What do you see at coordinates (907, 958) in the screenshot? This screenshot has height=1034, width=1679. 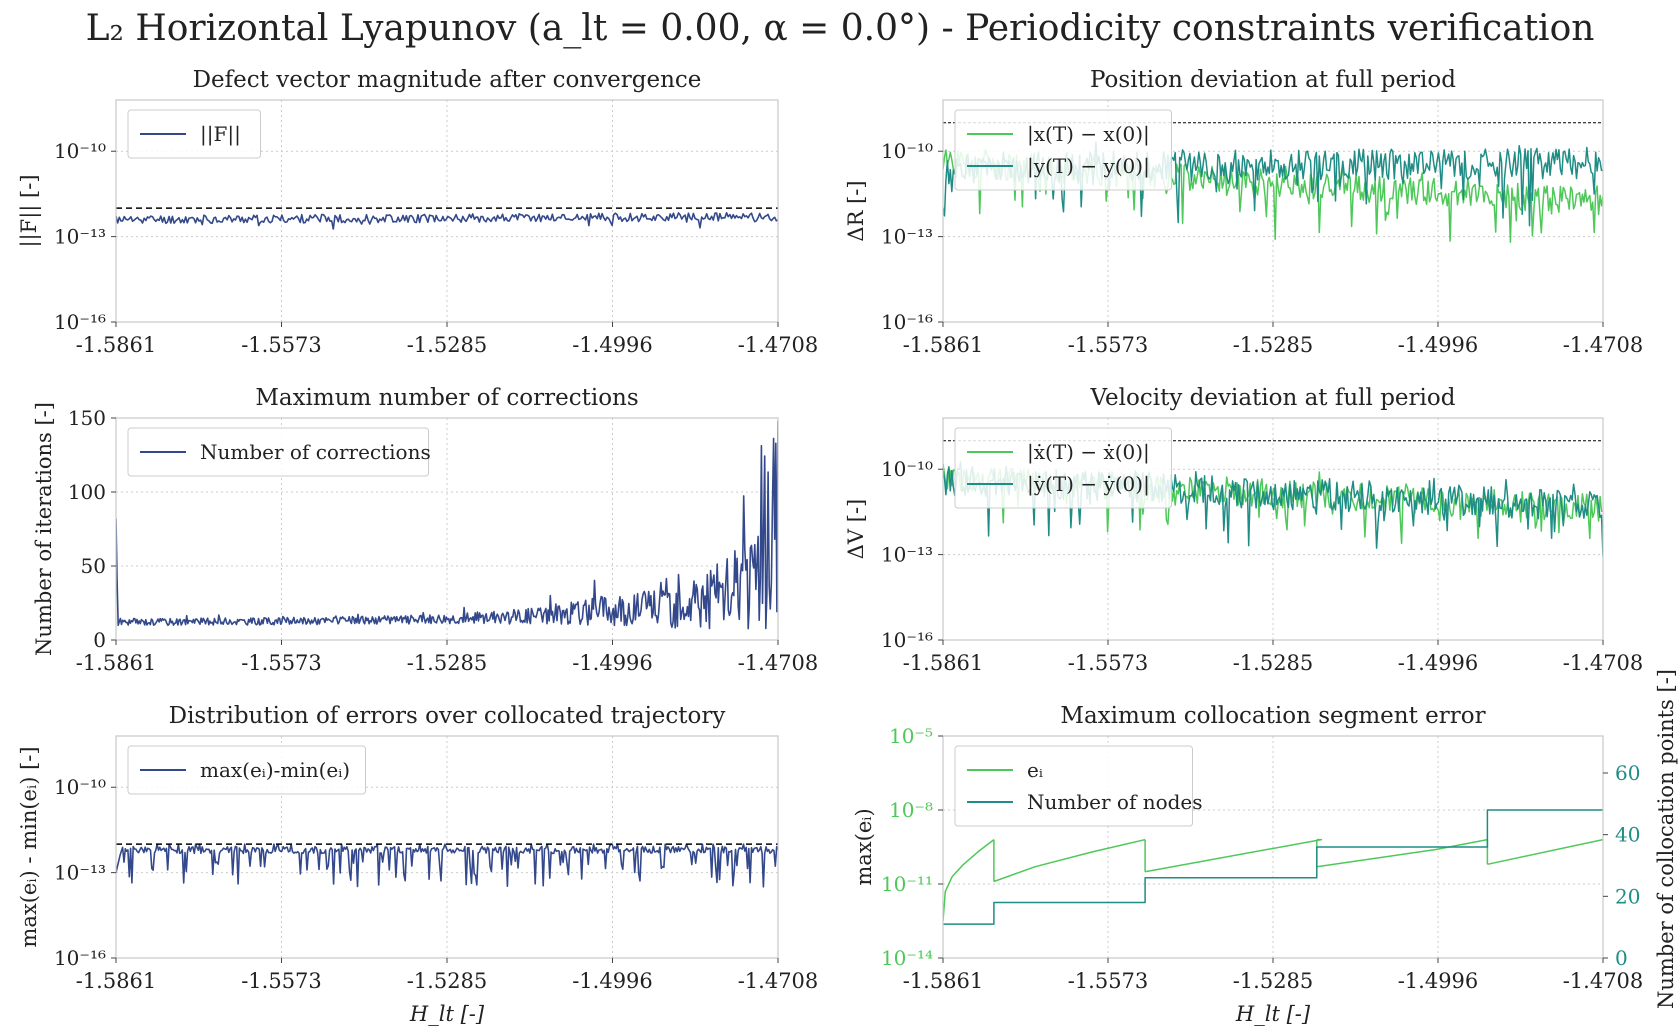 I see `y-tick-label: 10⁻¹⁴` at bounding box center [907, 958].